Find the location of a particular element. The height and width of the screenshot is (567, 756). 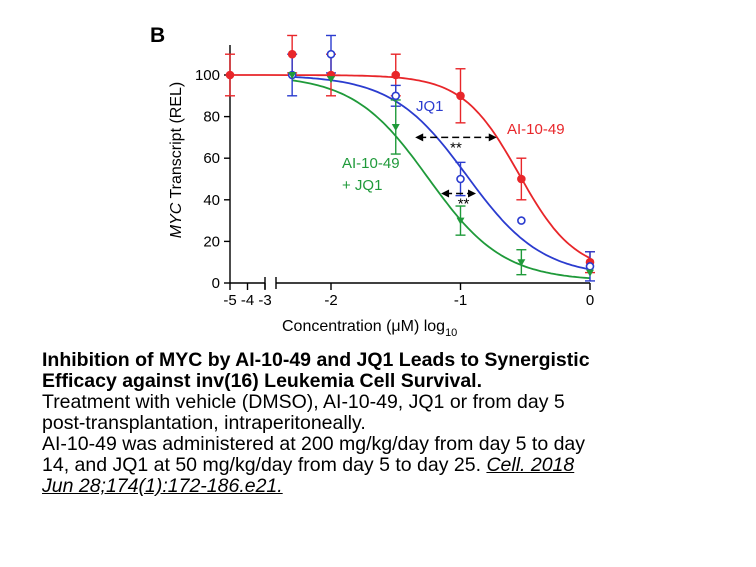

x-tick-label: -5 is located at coordinates (229, 300).